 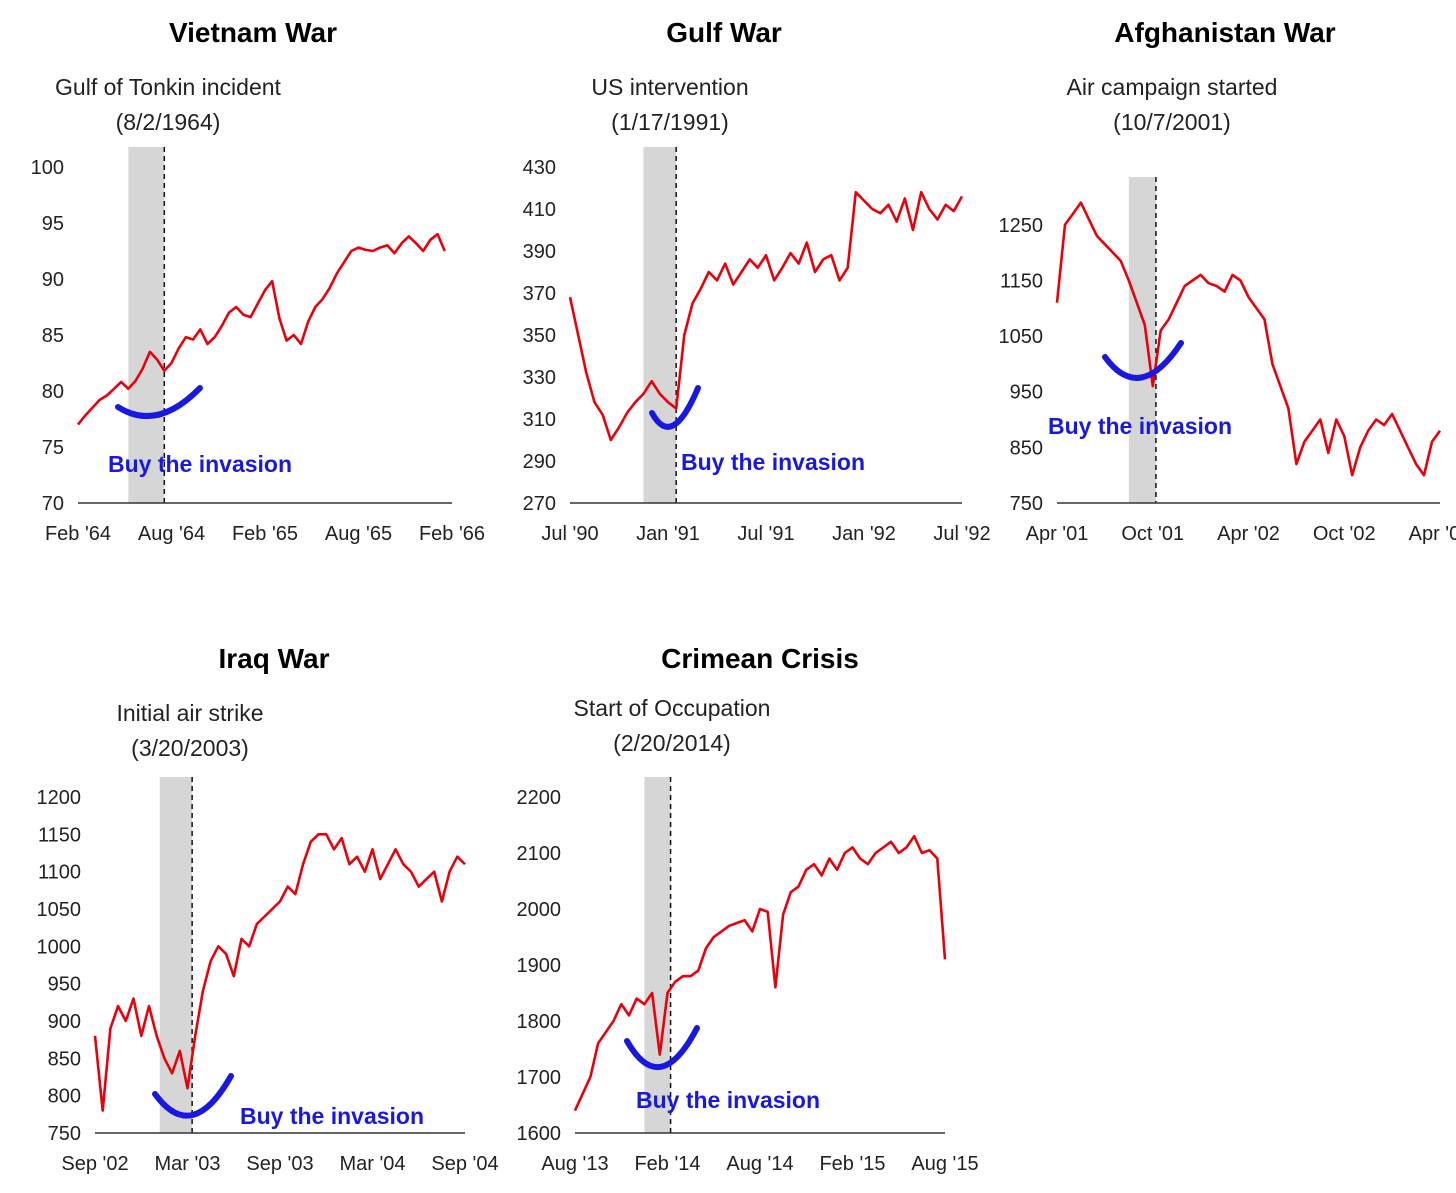 What do you see at coordinates (864, 534) in the screenshot?
I see `x-tick-label: Jan '92` at bounding box center [864, 534].